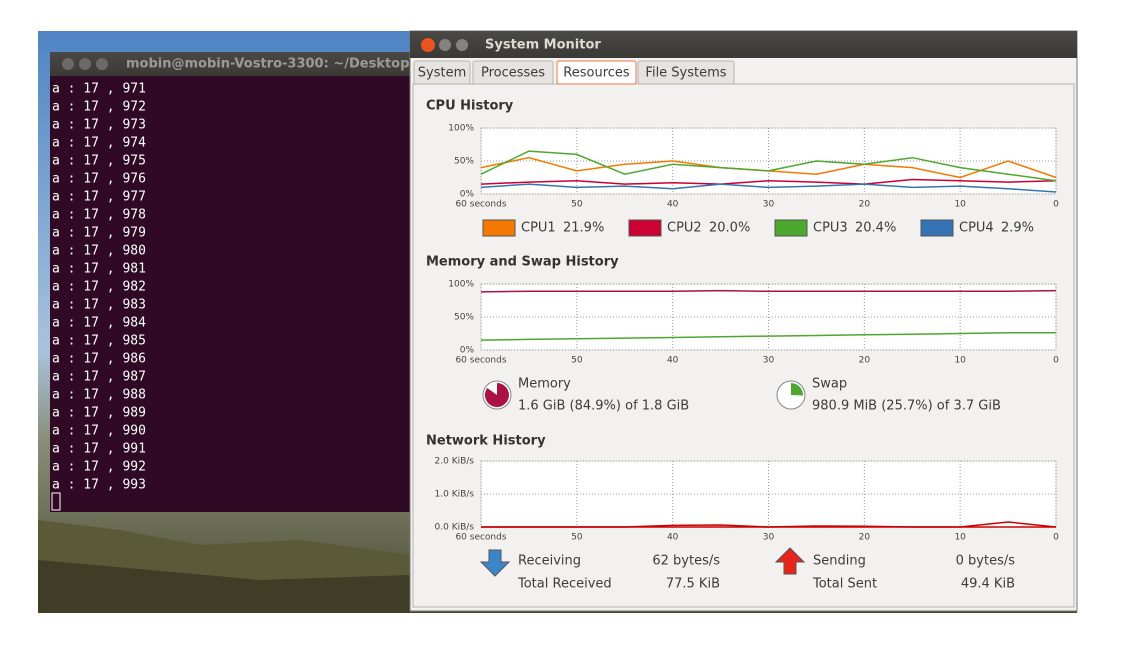  What do you see at coordinates (875, 228) in the screenshot?
I see `legend-value: 20.4%` at bounding box center [875, 228].